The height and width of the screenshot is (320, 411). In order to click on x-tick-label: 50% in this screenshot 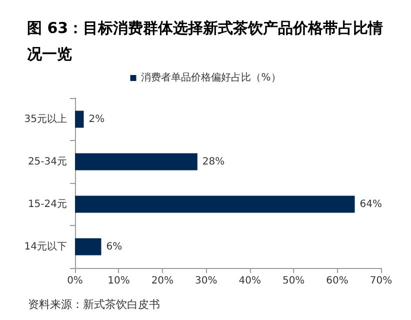, I will do `click(293, 281)`.